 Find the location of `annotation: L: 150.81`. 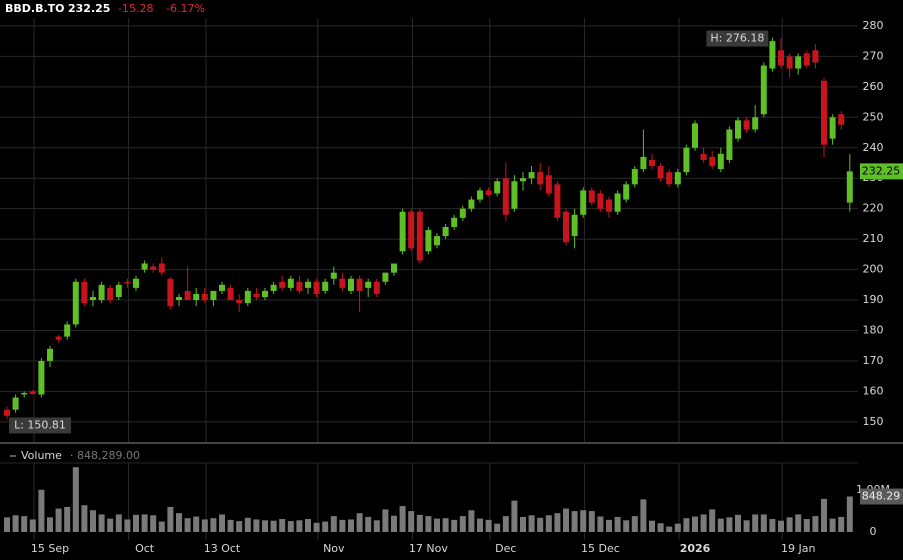

annotation: L: 150.81 is located at coordinates (40, 424).